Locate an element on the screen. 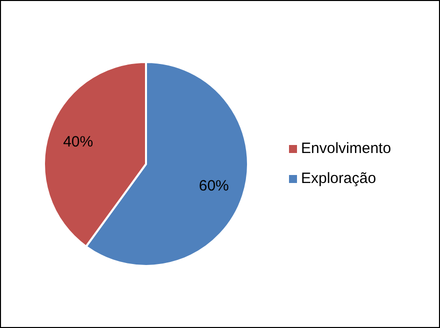  data-label: 40% is located at coordinates (78, 141).